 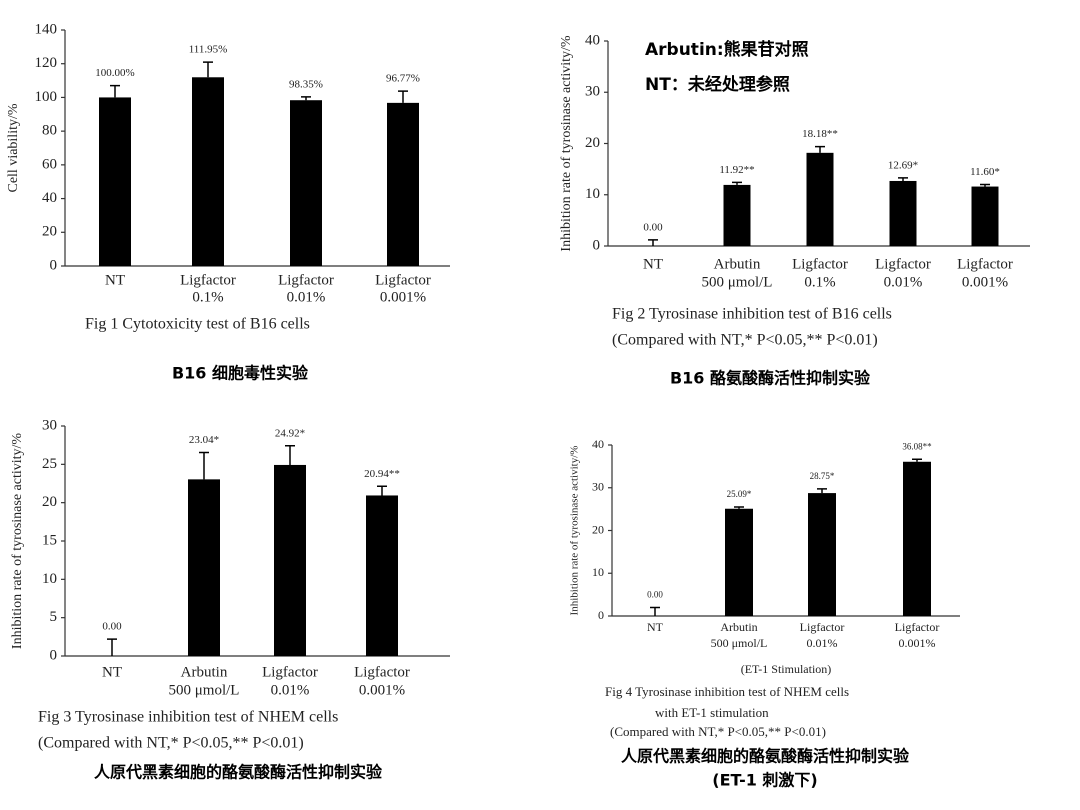 What do you see at coordinates (736, 170) in the screenshot?
I see `data-label: 11.92**` at bounding box center [736, 170].